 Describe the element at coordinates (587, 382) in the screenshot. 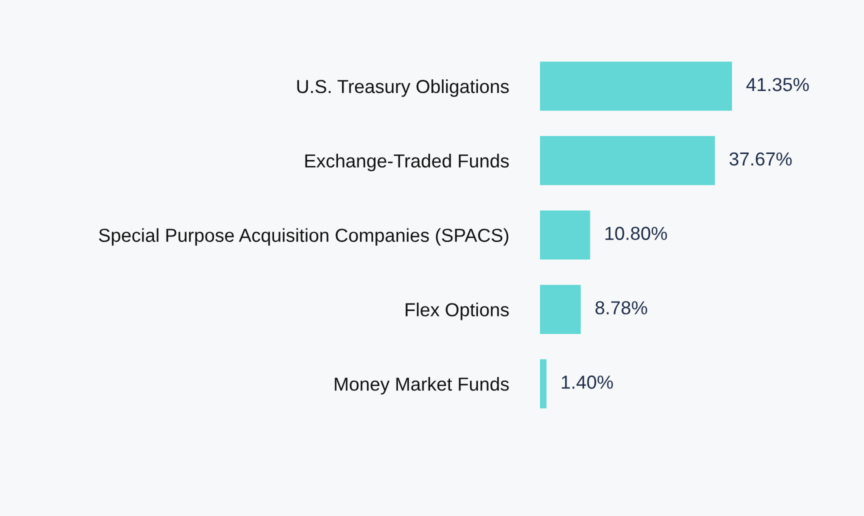

I see `data-label: 1.40%` at that location.